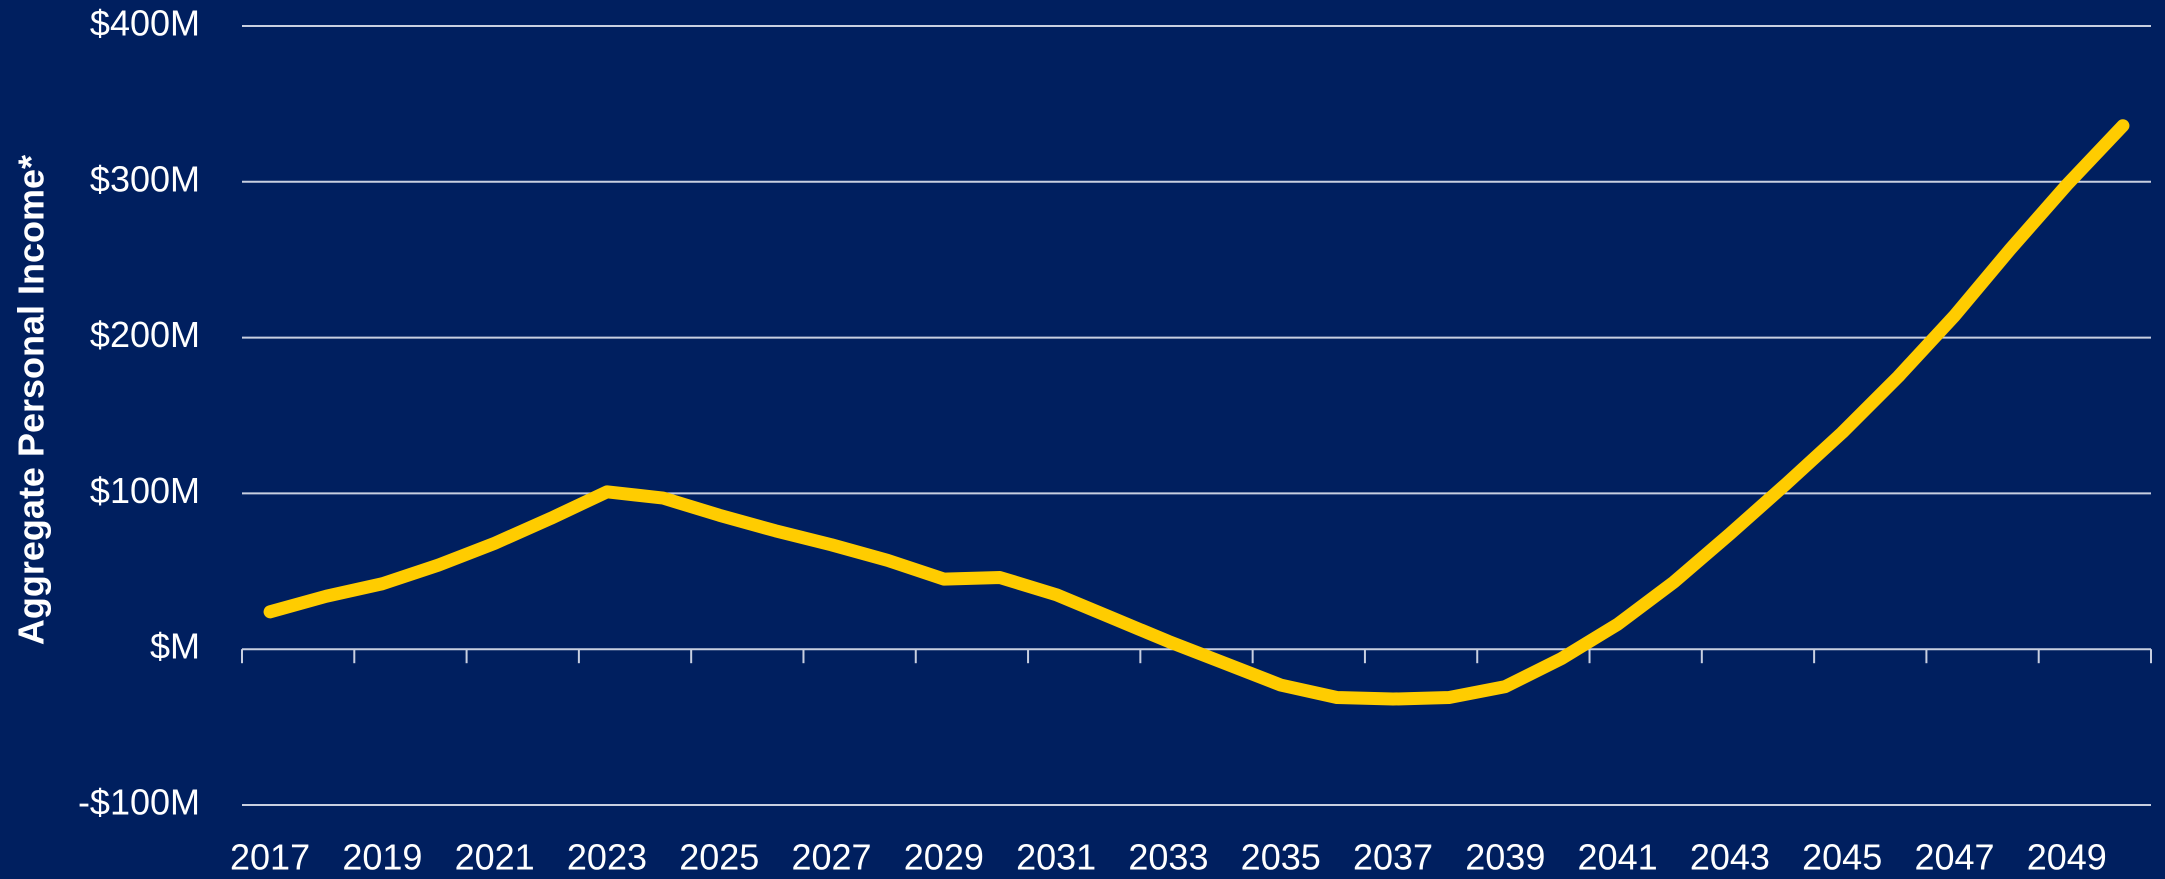 Image resolution: width=2165 pixels, height=879 pixels. I want to click on x-tick-label: 2037, so click(1393, 857).